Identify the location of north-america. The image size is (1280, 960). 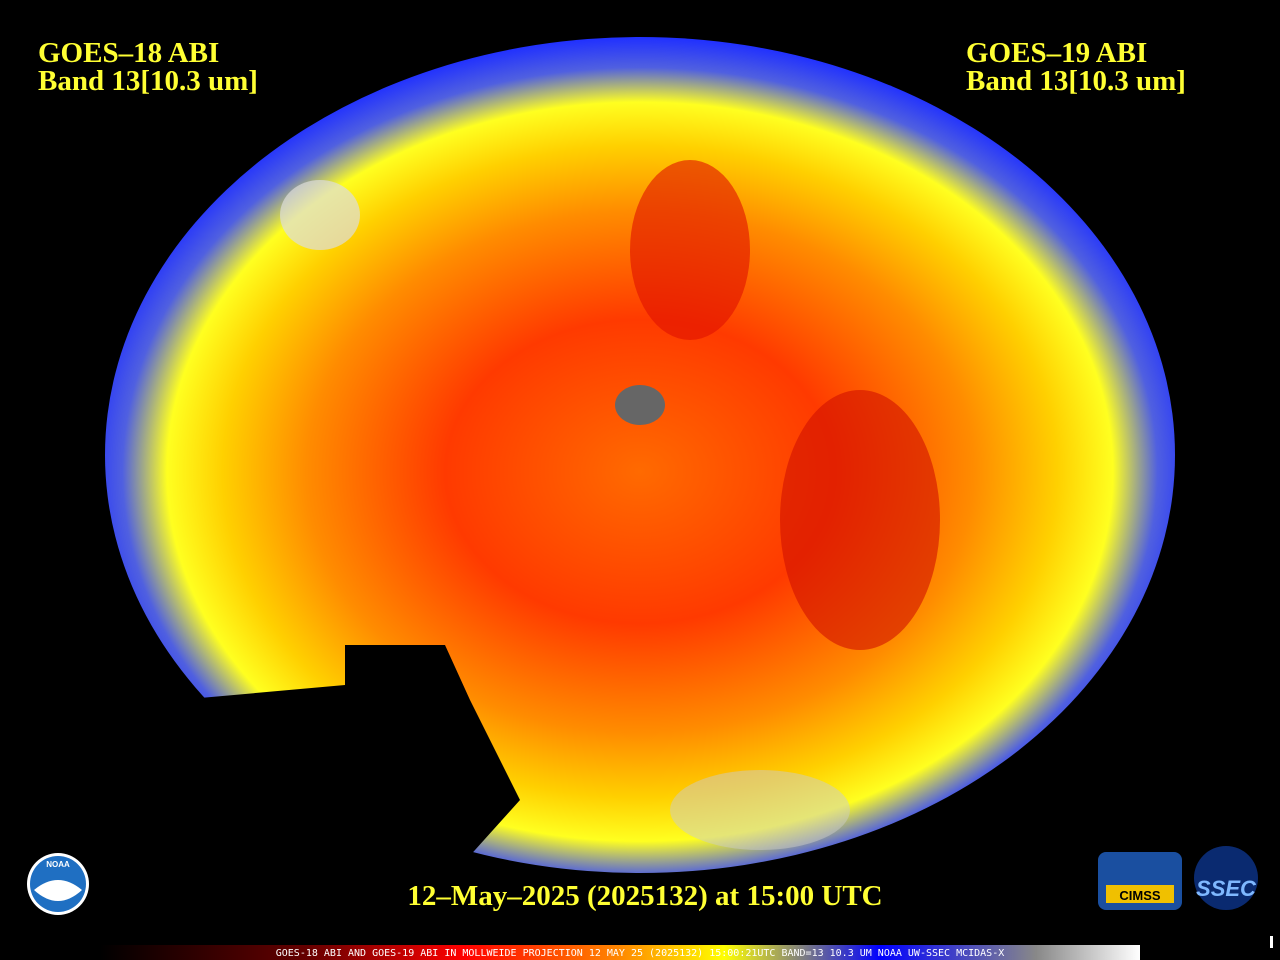
(690, 250).